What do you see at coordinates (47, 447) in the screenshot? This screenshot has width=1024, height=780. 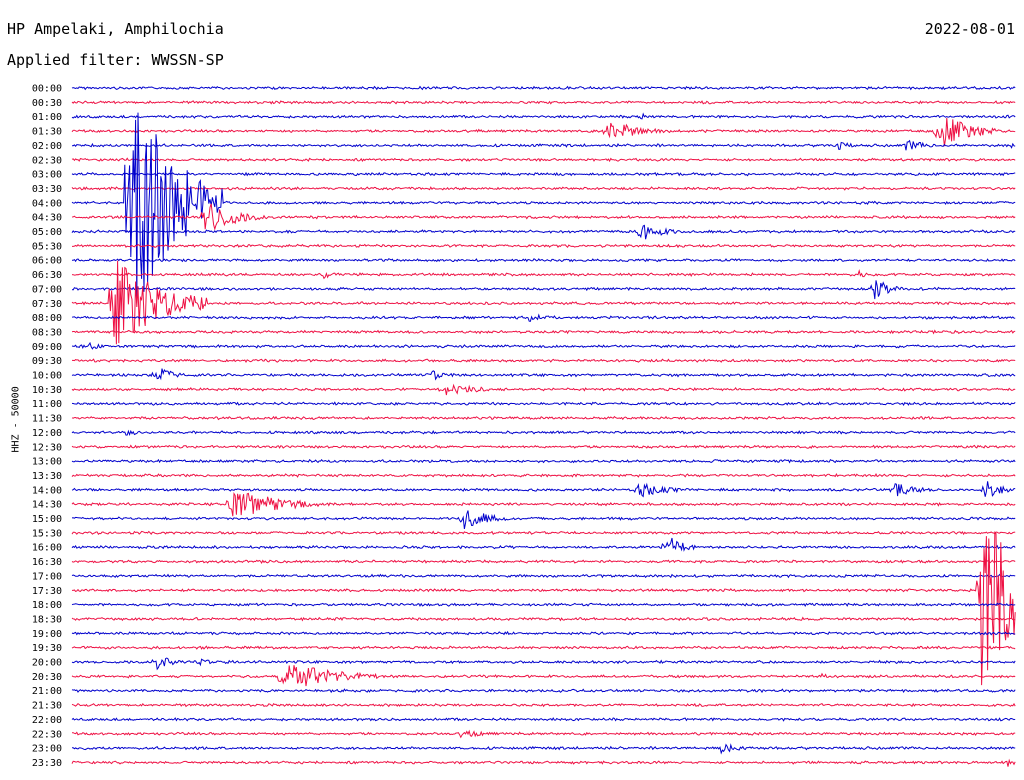 I see `time-tick-label: 12:30` at bounding box center [47, 447].